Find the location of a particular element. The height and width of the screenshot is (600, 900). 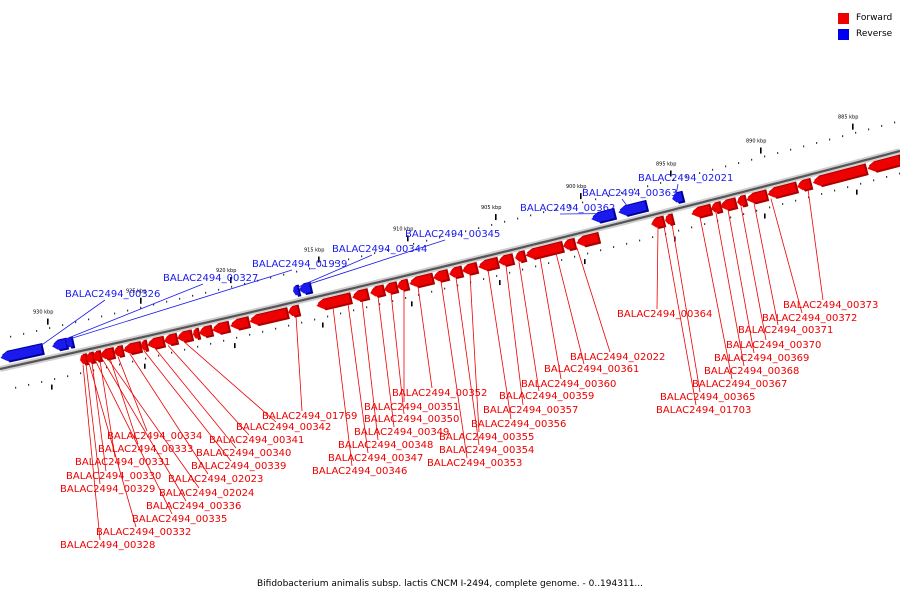

legend-item-reverse: Reverse is located at coordinates (865, 34).